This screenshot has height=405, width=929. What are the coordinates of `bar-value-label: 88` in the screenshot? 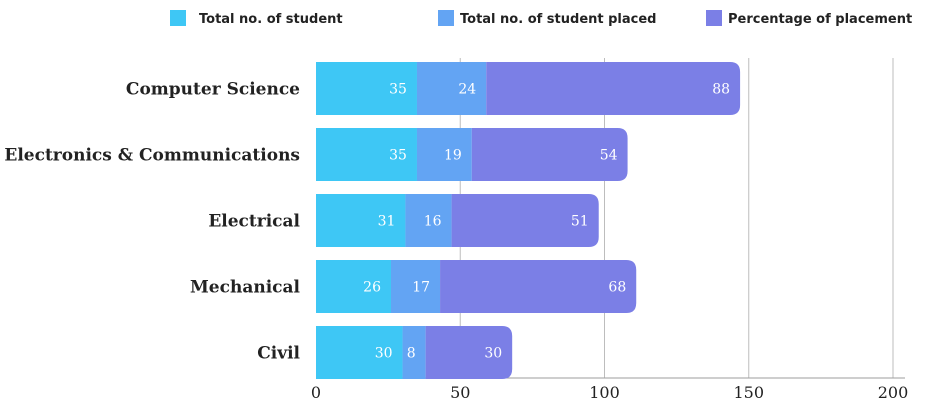 It's located at (721, 90).